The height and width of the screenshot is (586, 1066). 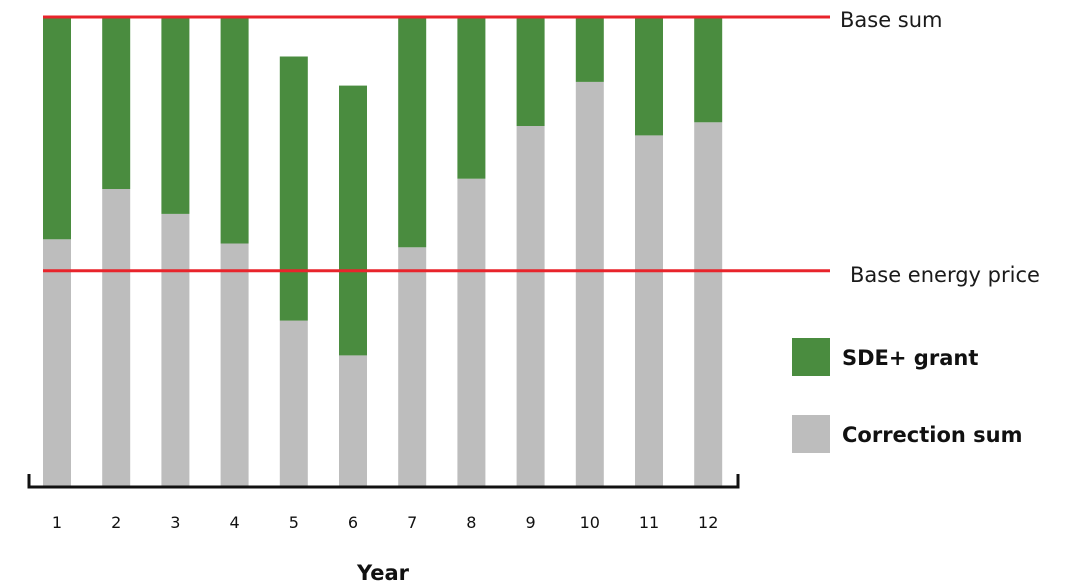 I want to click on x-tick-label-7: 7, so click(x=412, y=522).